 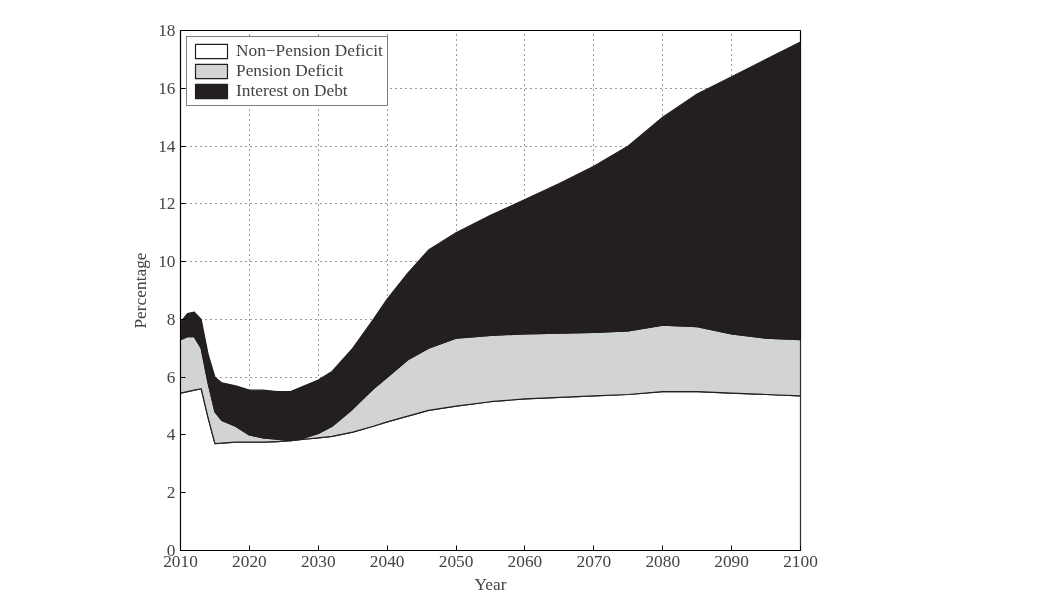 What do you see at coordinates (167, 262) in the screenshot?
I see `y-tick-label: 10` at bounding box center [167, 262].